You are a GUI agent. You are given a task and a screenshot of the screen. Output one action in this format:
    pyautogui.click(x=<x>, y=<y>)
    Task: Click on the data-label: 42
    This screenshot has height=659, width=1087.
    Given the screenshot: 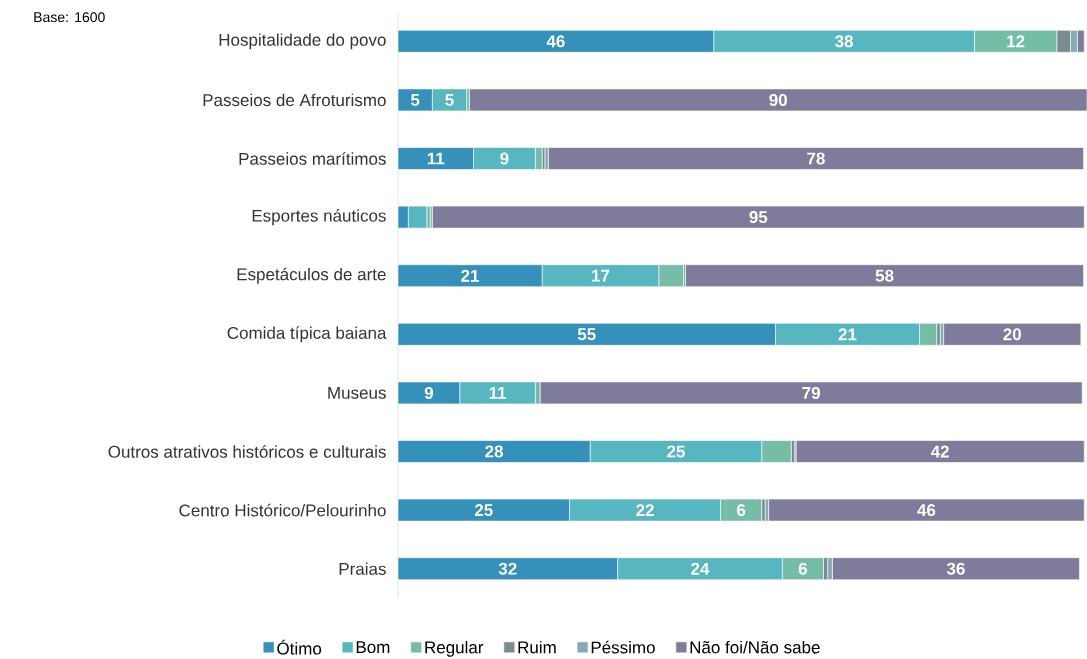 What is the action you would take?
    pyautogui.click(x=939, y=451)
    